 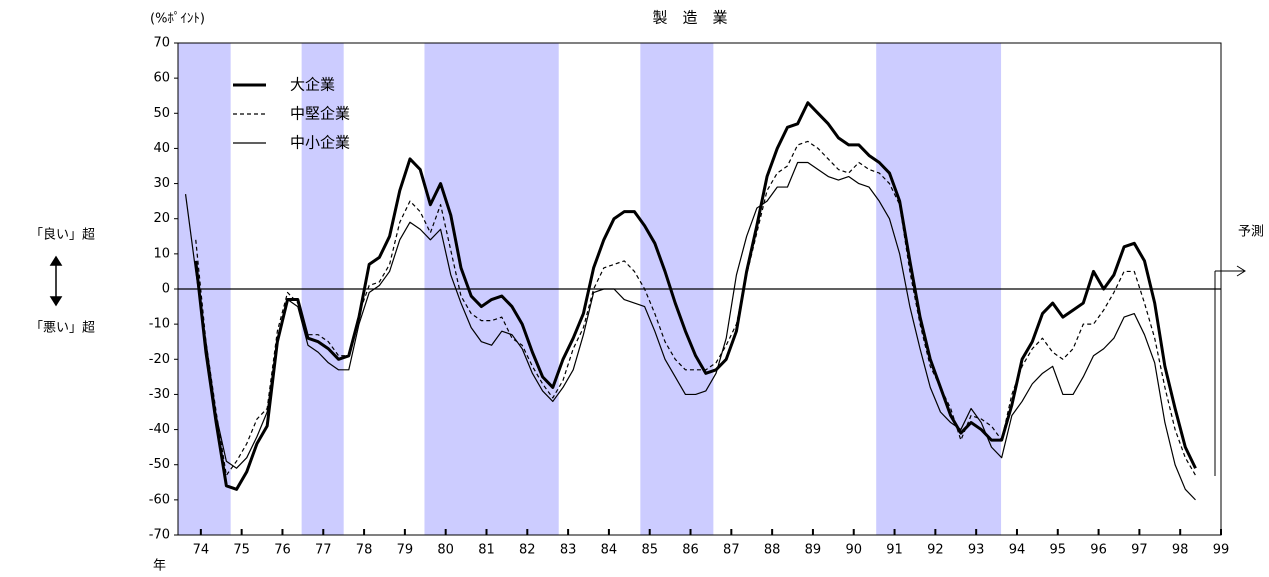 What do you see at coordinates (731, 550) in the screenshot?
I see `x-tick-label: 87` at bounding box center [731, 550].